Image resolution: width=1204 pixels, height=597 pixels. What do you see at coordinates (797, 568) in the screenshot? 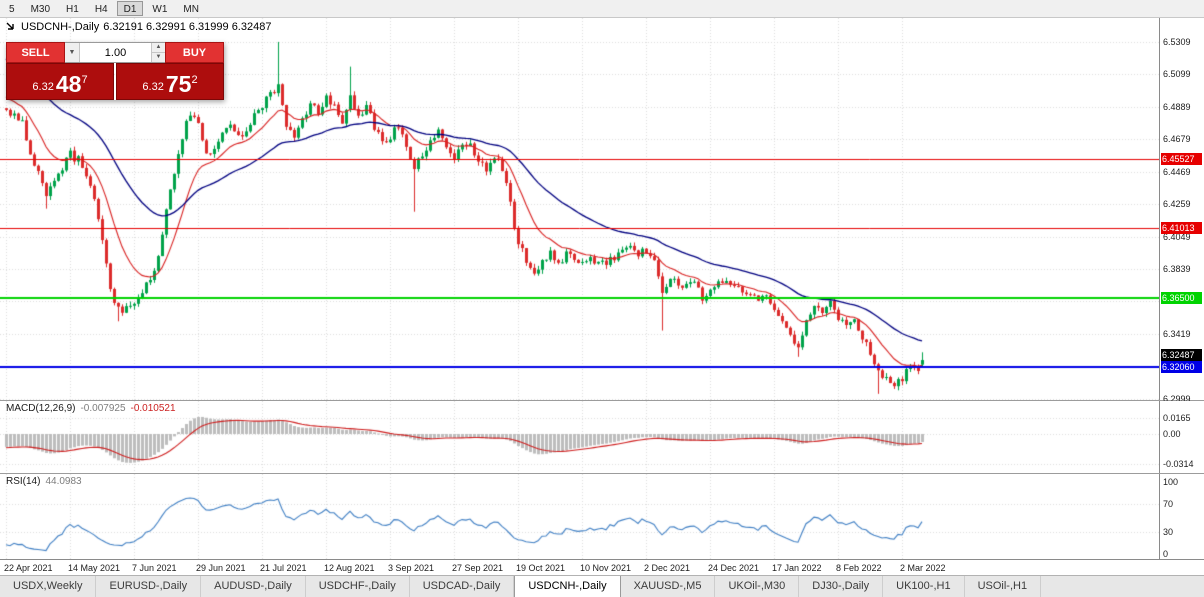
I see `time-axis-label: 17 Jan 2022` at bounding box center [797, 568].